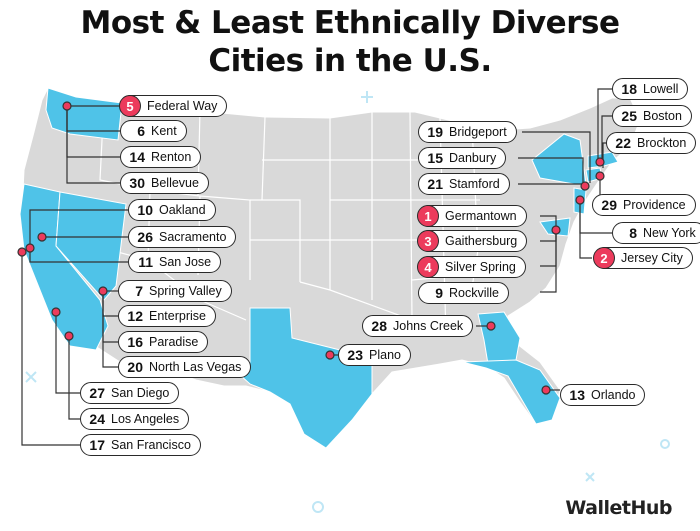 This screenshot has width=700, height=531. I want to click on label-silver-spring: 4 Silver Spring, so click(471, 267).